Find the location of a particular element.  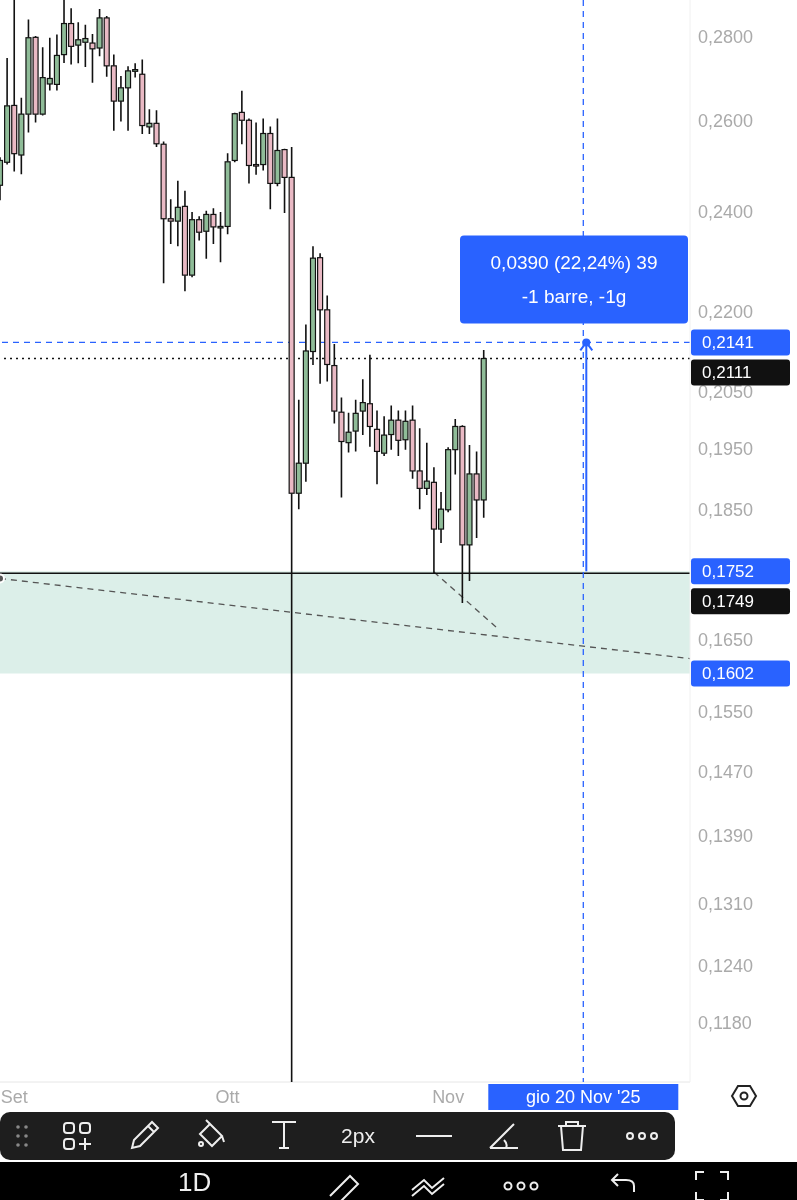

y-tick-label: 0,1180 is located at coordinates (725, 1022).